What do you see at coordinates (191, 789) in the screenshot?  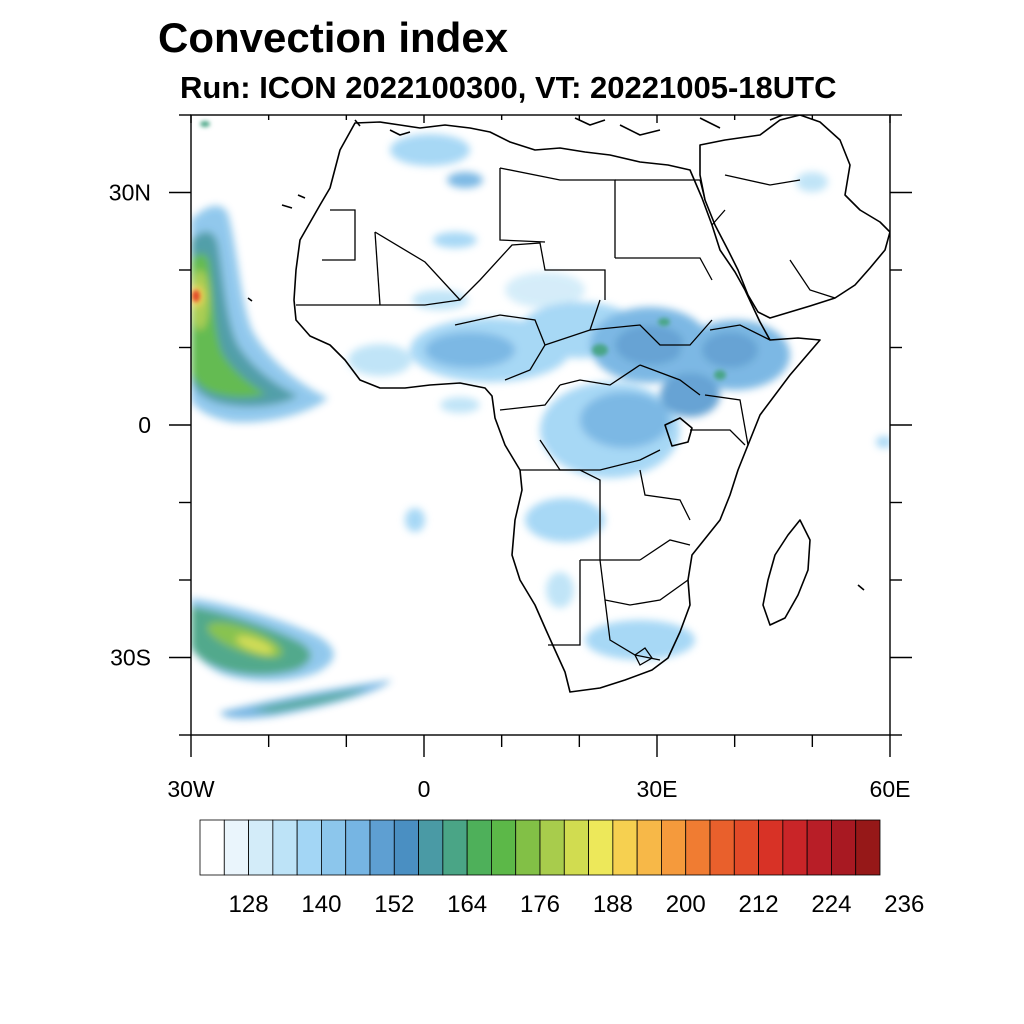 I see `x-tick-label: 30W` at bounding box center [191, 789].